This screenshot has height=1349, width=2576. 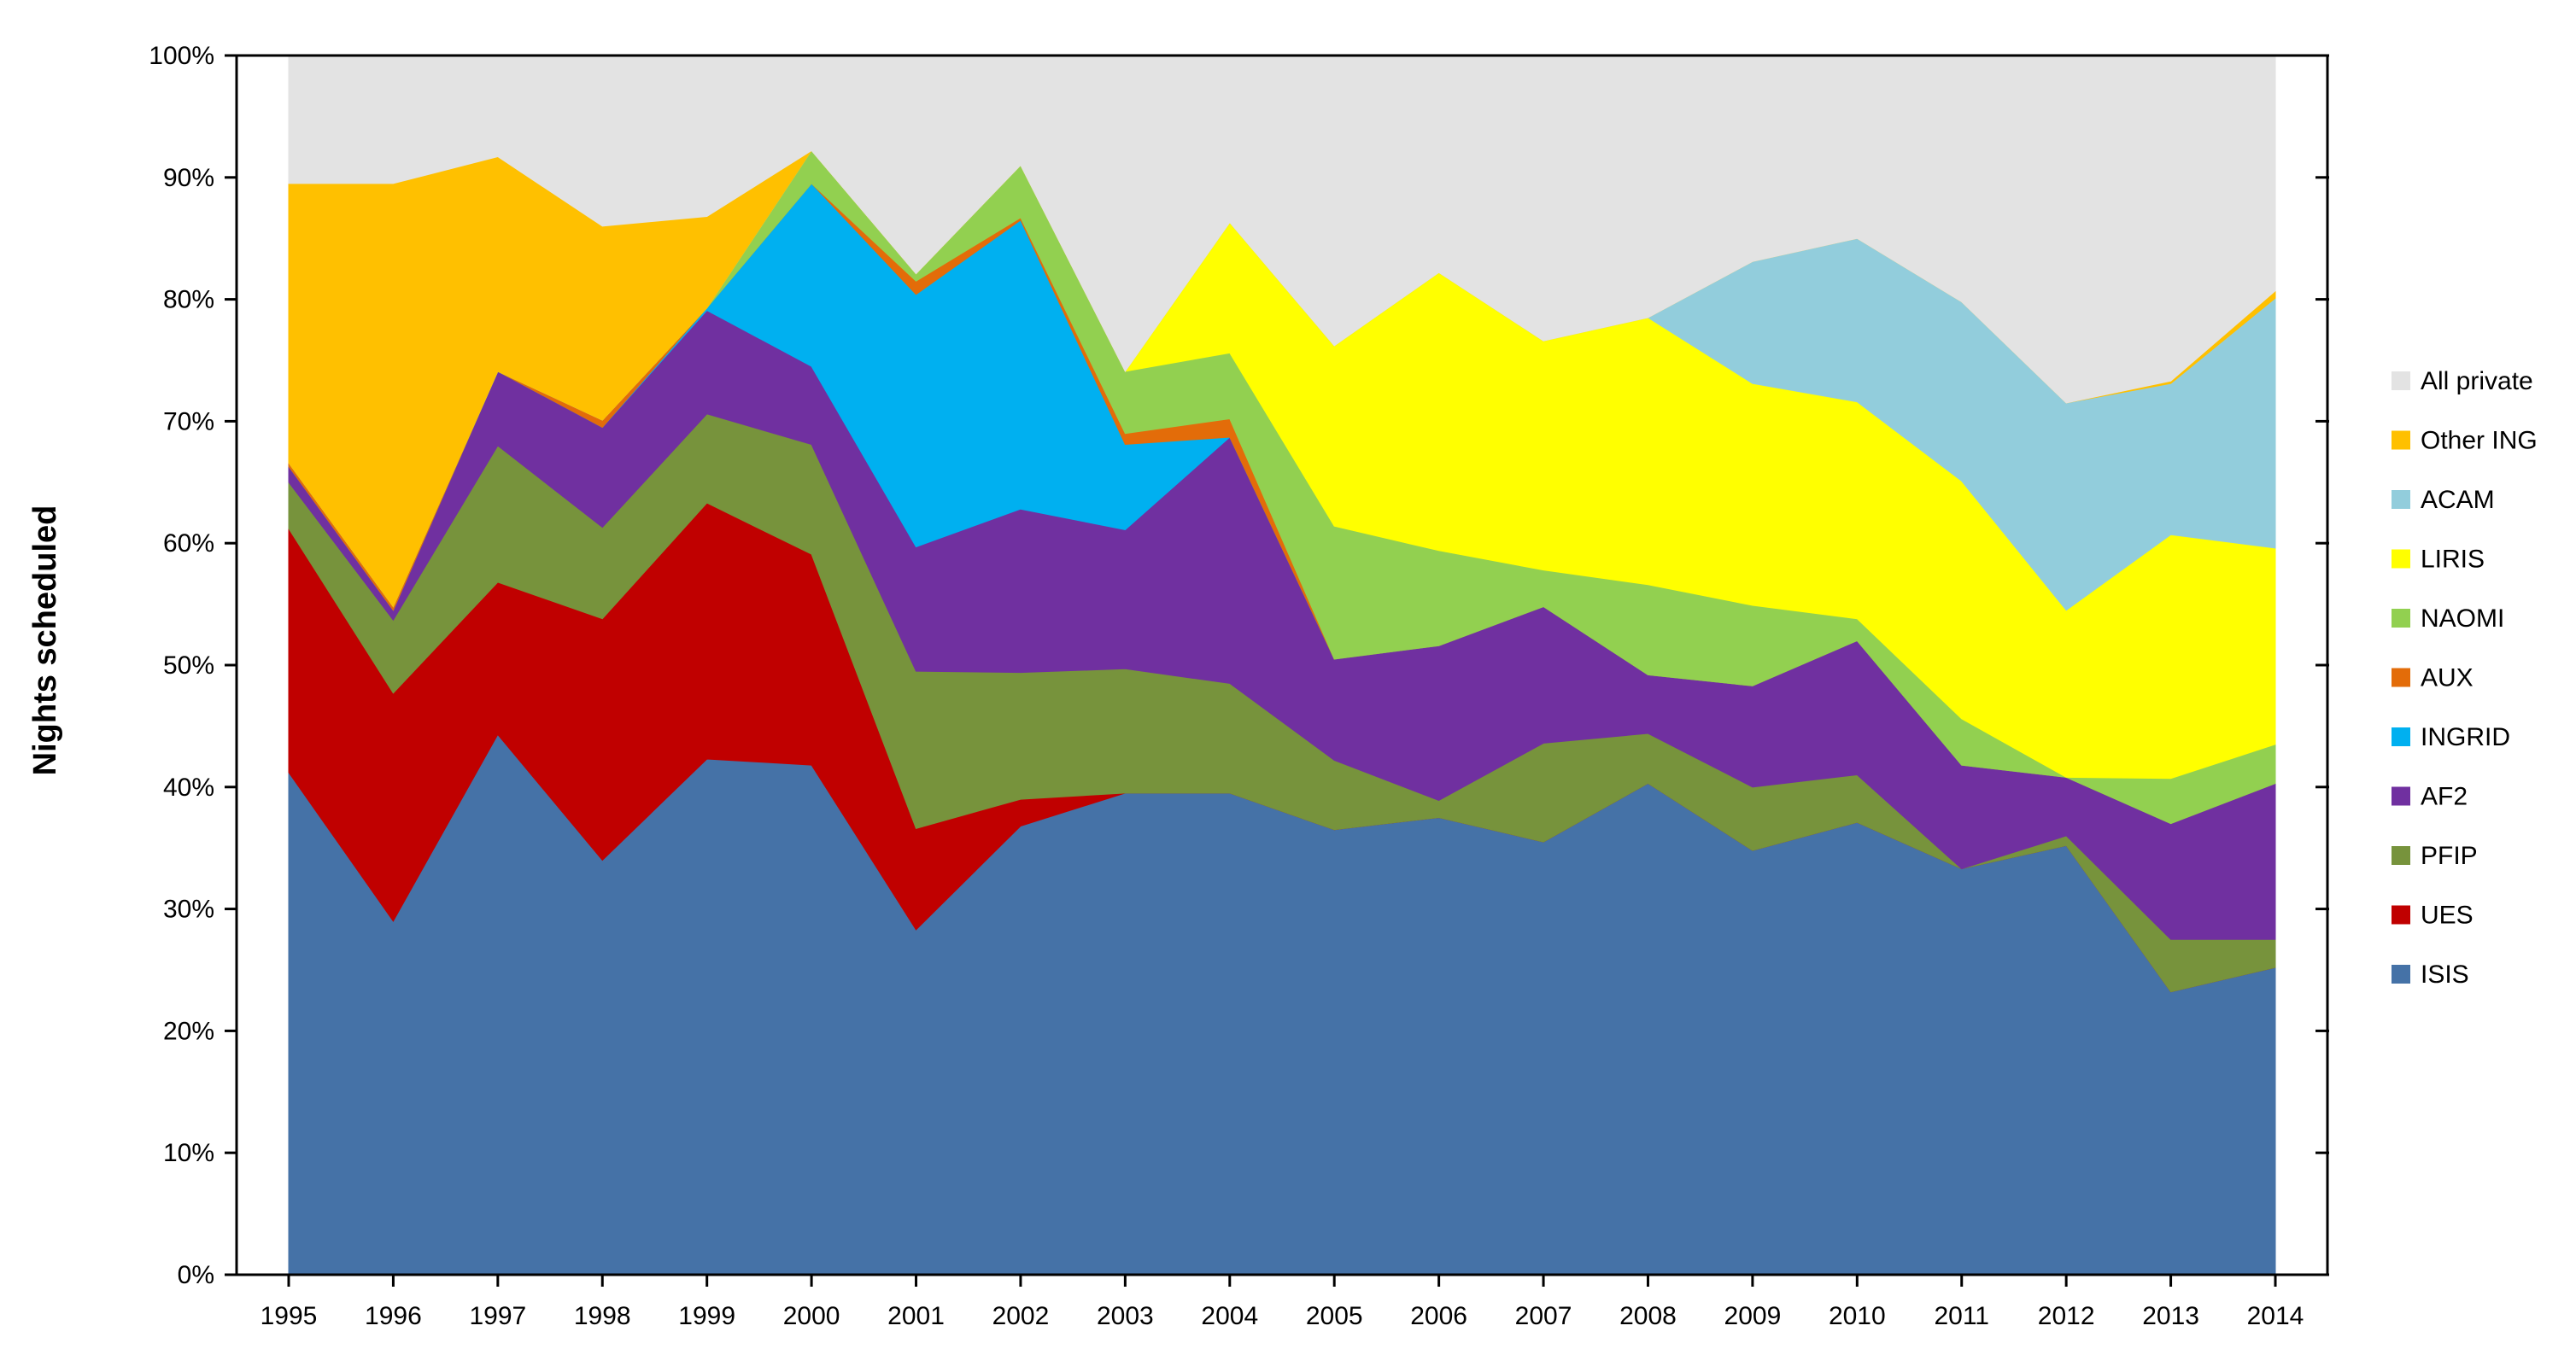 What do you see at coordinates (2401, 855) in the screenshot?
I see `legend-swatch-pfip` at bounding box center [2401, 855].